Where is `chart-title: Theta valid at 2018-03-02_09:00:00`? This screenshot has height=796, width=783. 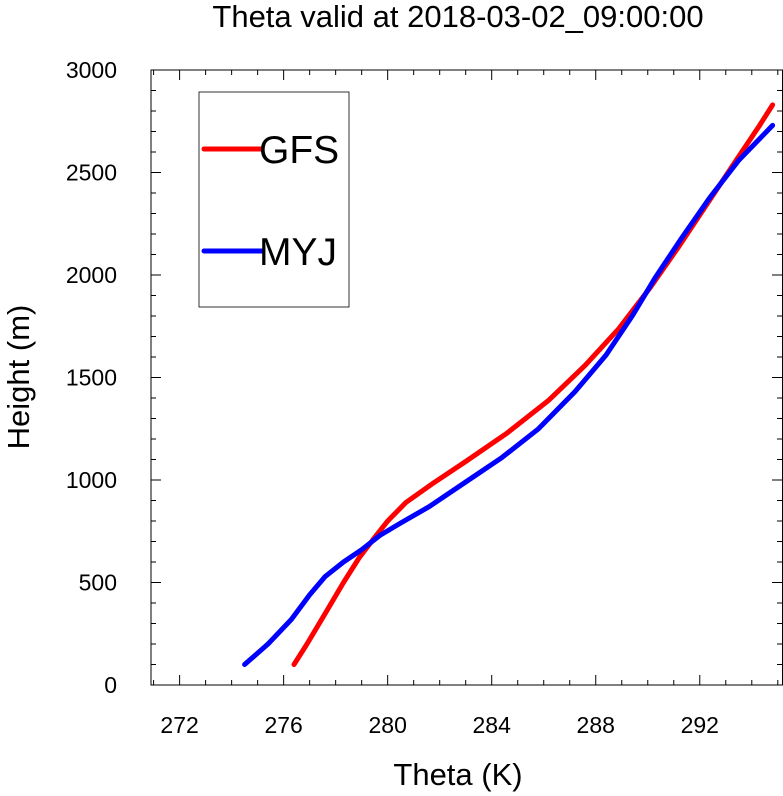 chart-title: Theta valid at 2018-03-02_09:00:00 is located at coordinates (457, 17).